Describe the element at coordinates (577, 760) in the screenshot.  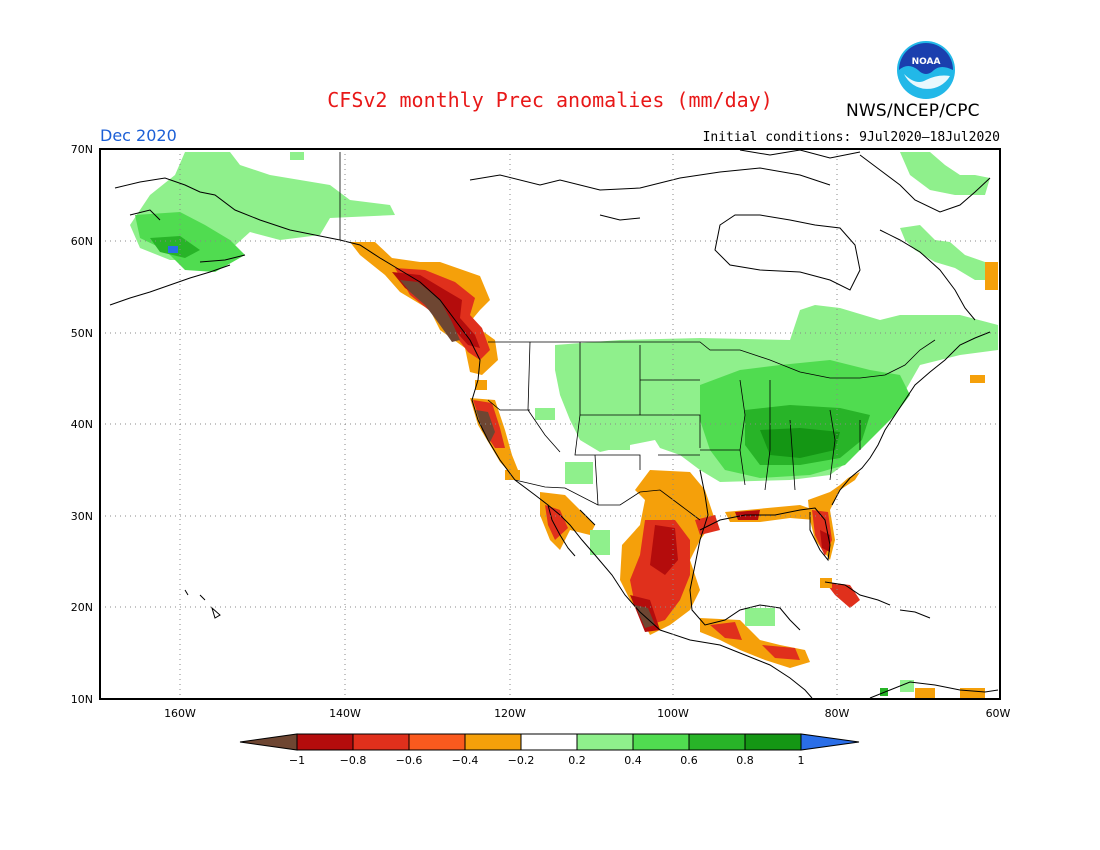
I see `colorbar-tick-label: 0.2` at that location.